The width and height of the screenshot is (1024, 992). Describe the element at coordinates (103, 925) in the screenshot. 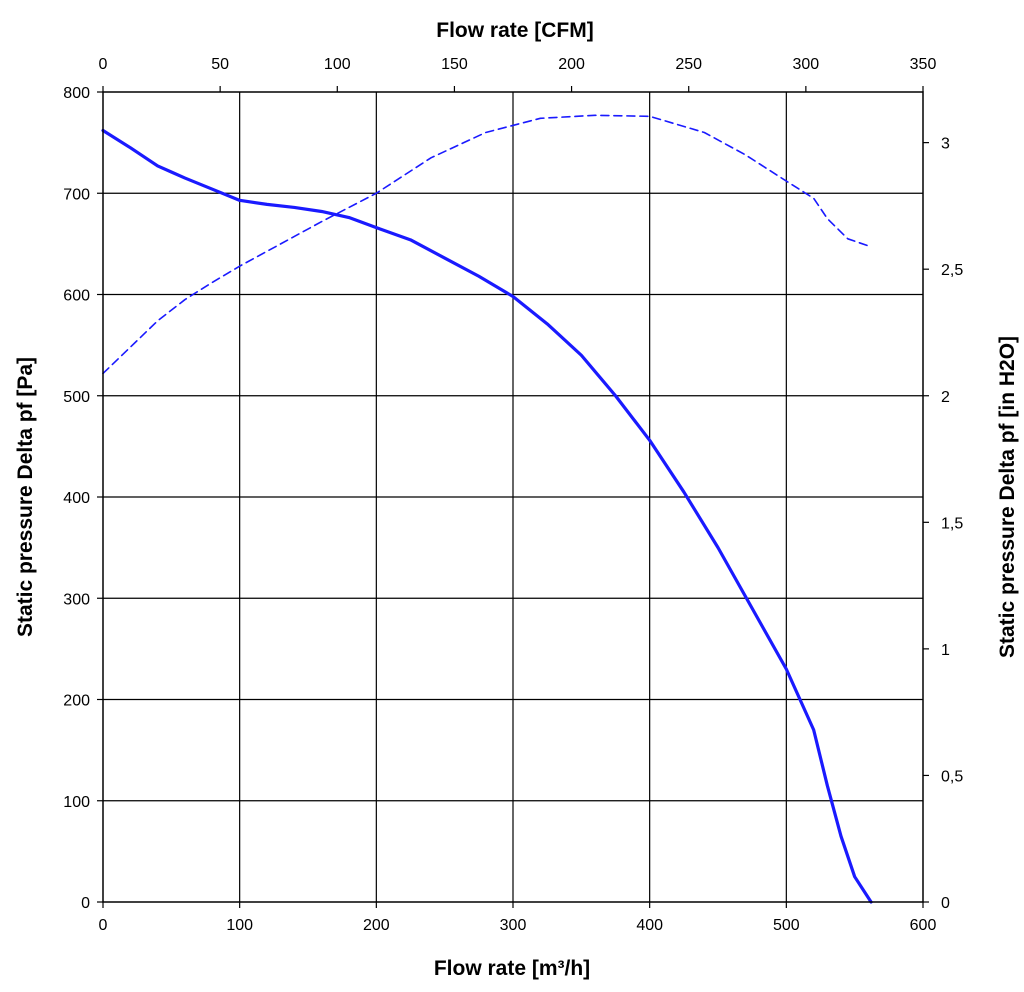

I see `x-tick-label-0: 0` at that location.